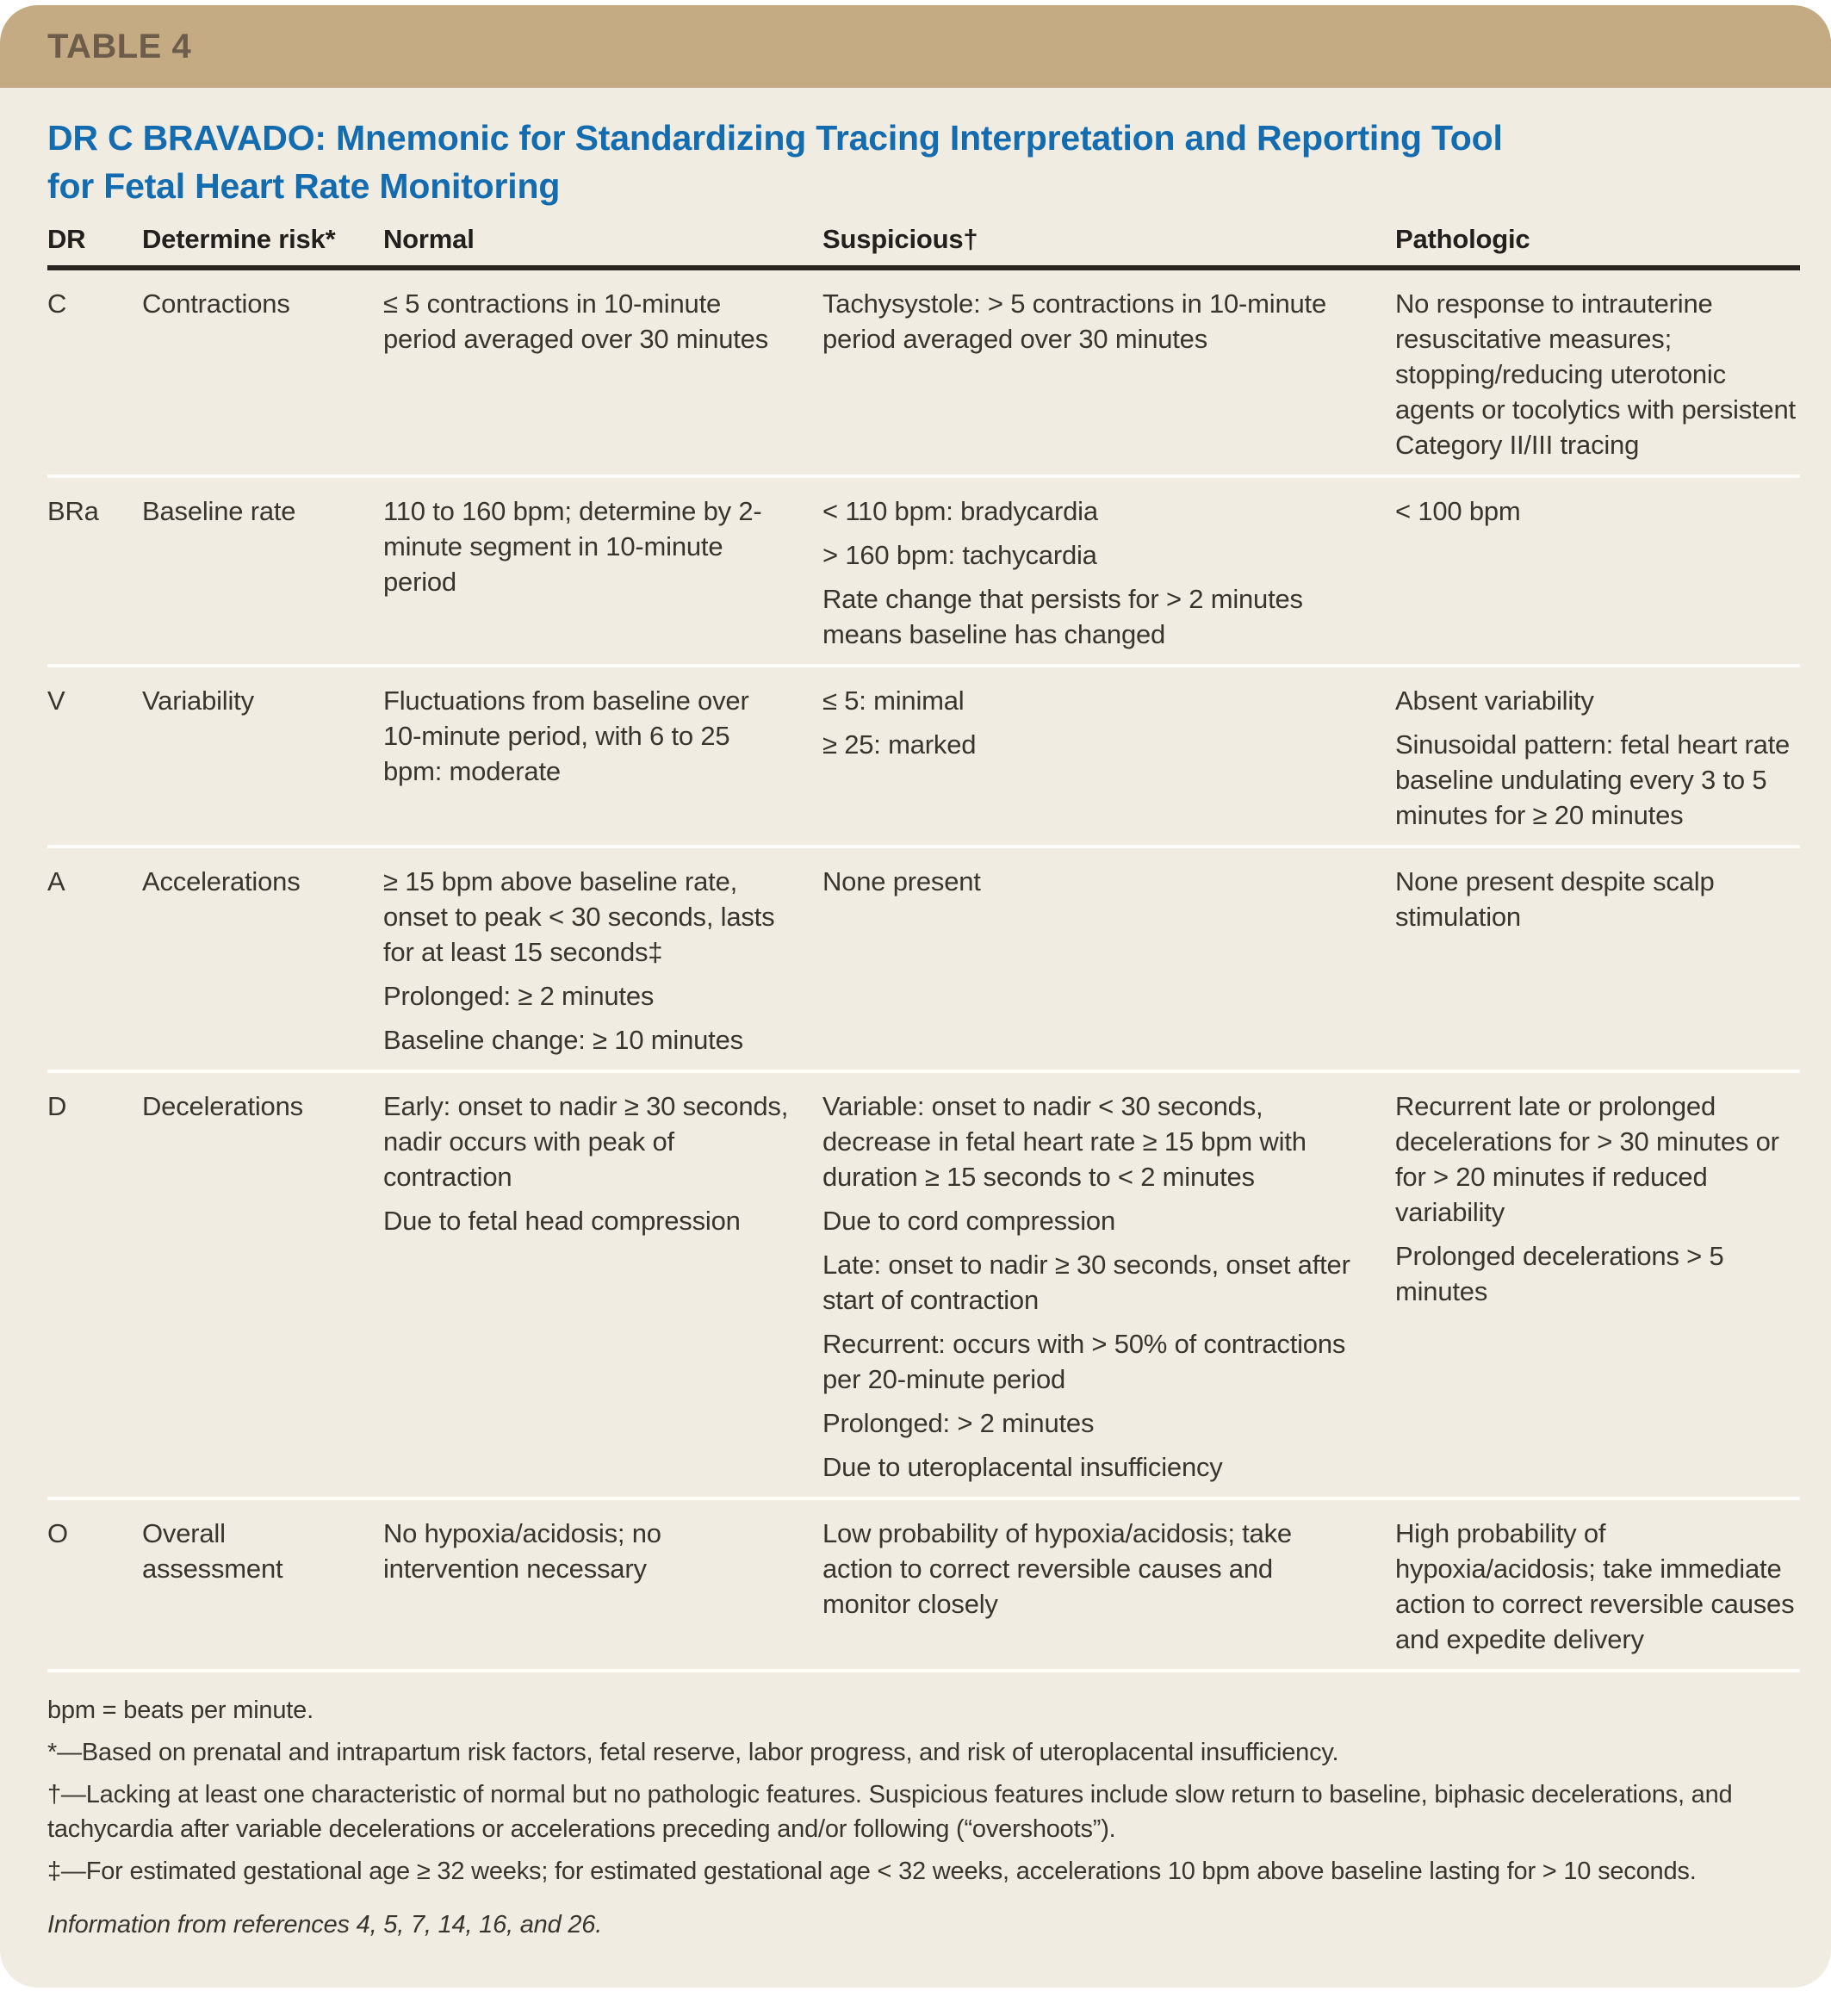 This screenshot has height=2016, width=1831. Describe the element at coordinates (56, 700) in the screenshot. I see `row-abbreviation: V` at that location.